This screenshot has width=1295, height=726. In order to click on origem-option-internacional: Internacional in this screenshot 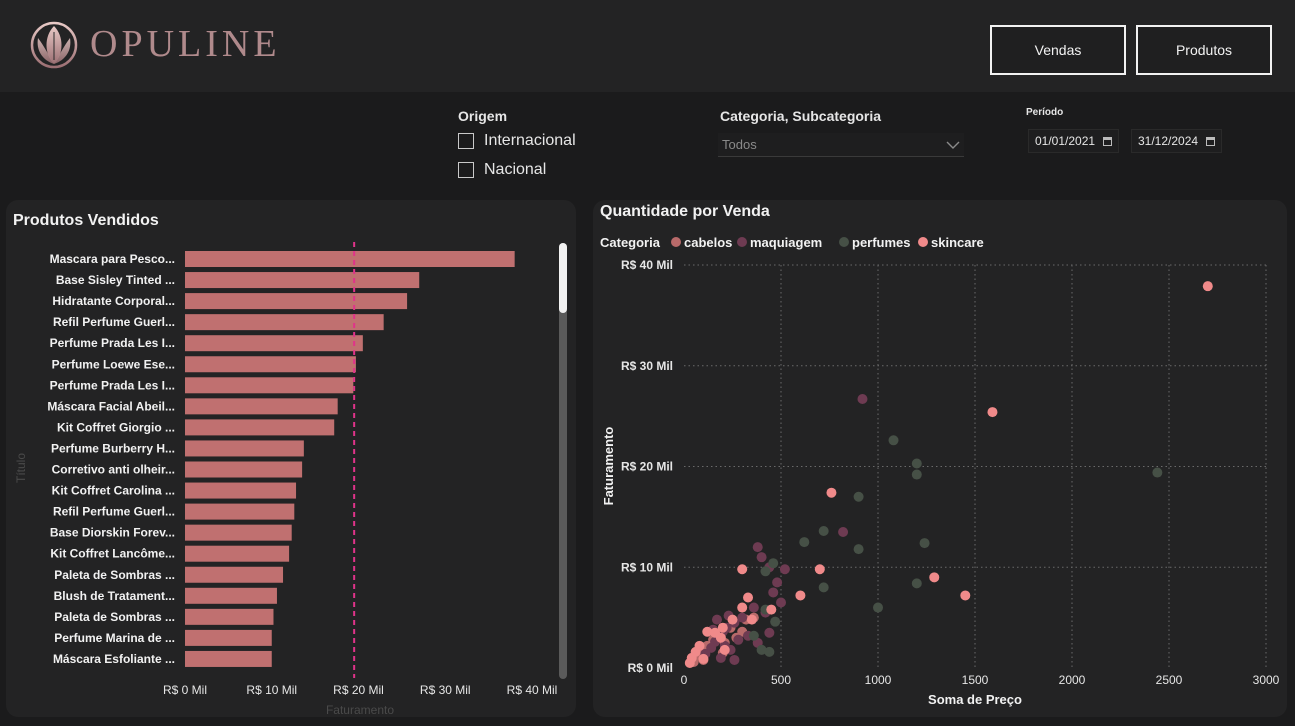, I will do `click(517, 141)`.